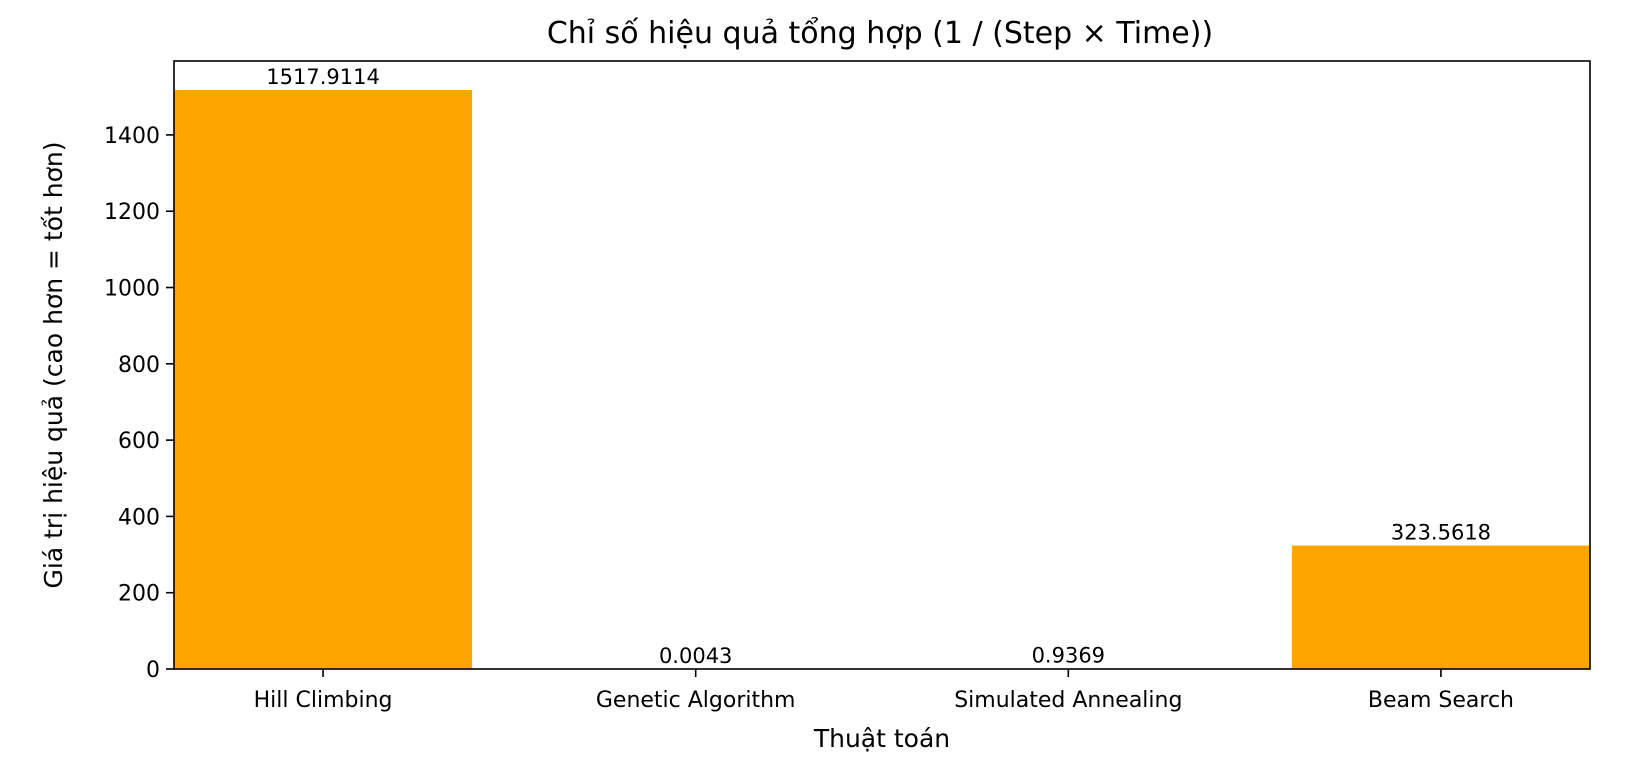 This screenshot has height=774, width=1646. I want to click on x-tick-label-genetic-algorithm: Genetic Algorithm, so click(696, 700).